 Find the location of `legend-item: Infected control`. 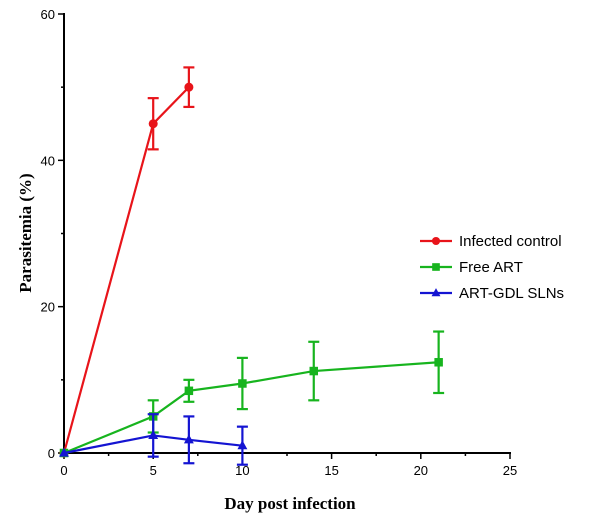

legend-item: Infected control is located at coordinates (491, 241).